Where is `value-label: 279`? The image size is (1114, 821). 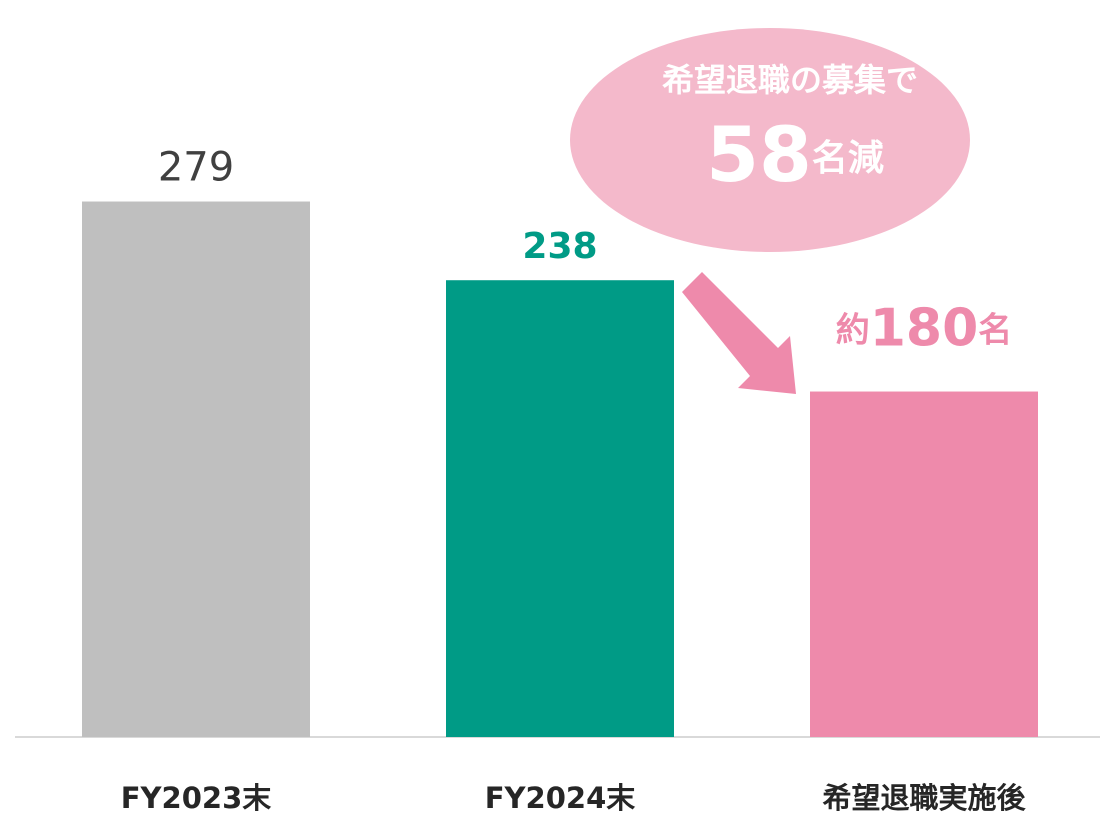 value-label: 279 is located at coordinates (196, 168).